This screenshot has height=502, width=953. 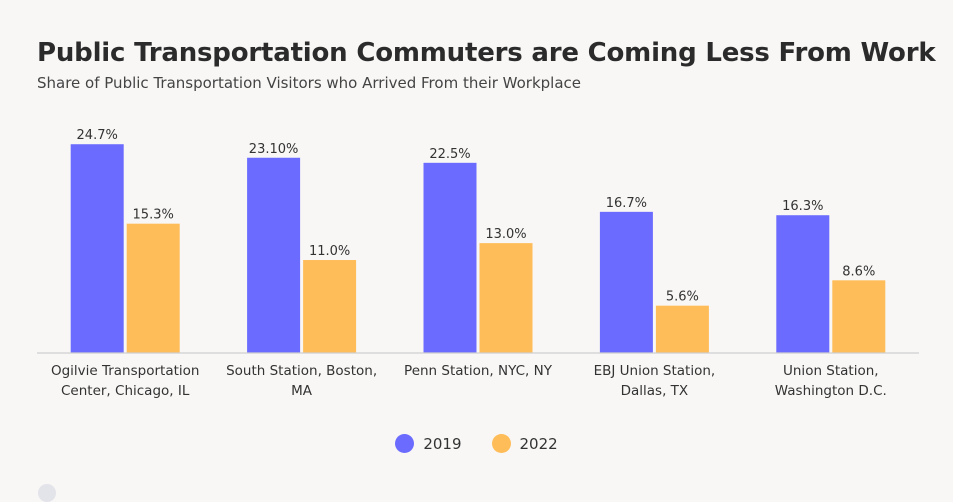 What do you see at coordinates (274, 149) in the screenshot?
I see `value-label-2019-1: 23.10%` at bounding box center [274, 149].